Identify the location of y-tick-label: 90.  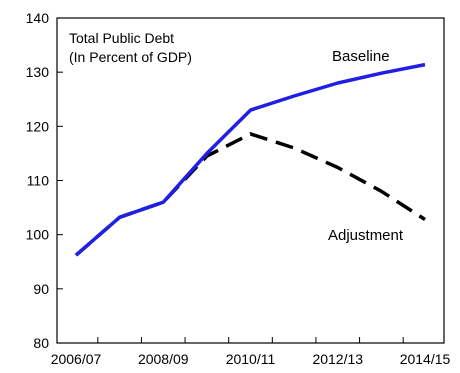
(41, 289).